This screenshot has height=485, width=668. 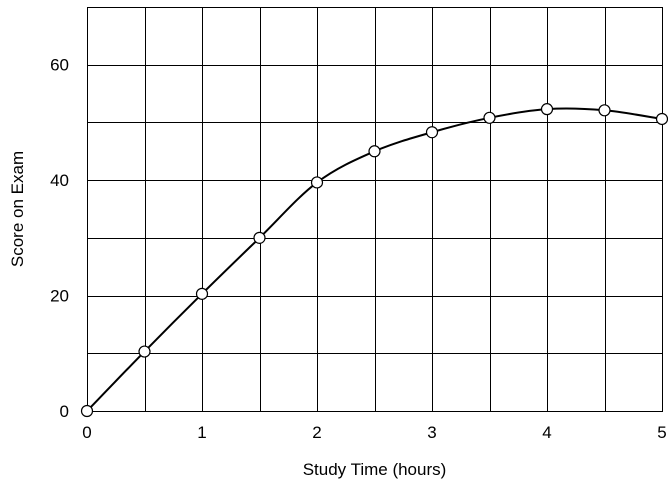 I want to click on x-tick-label: 3, so click(x=431, y=432).